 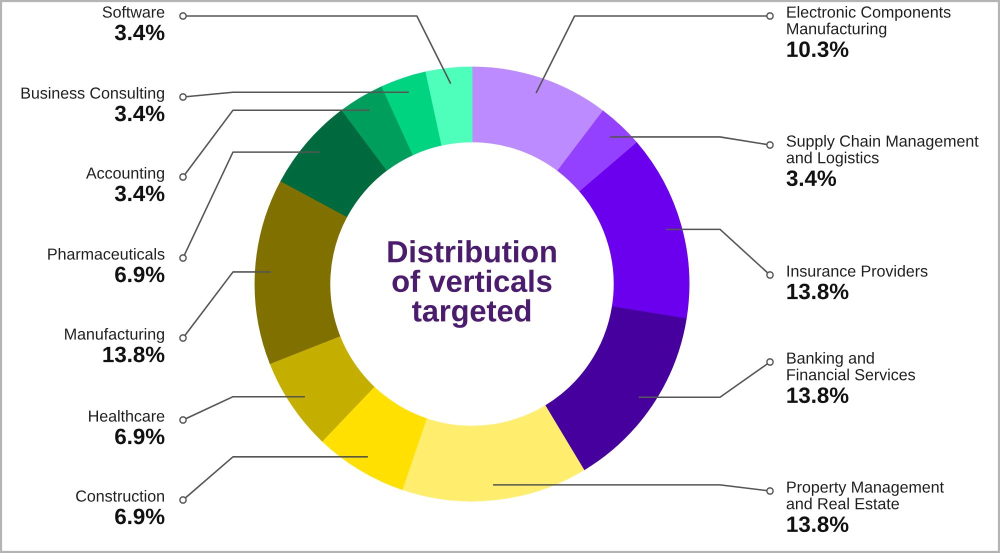 I want to click on slice-label: Insurance Providers, so click(x=857, y=271).